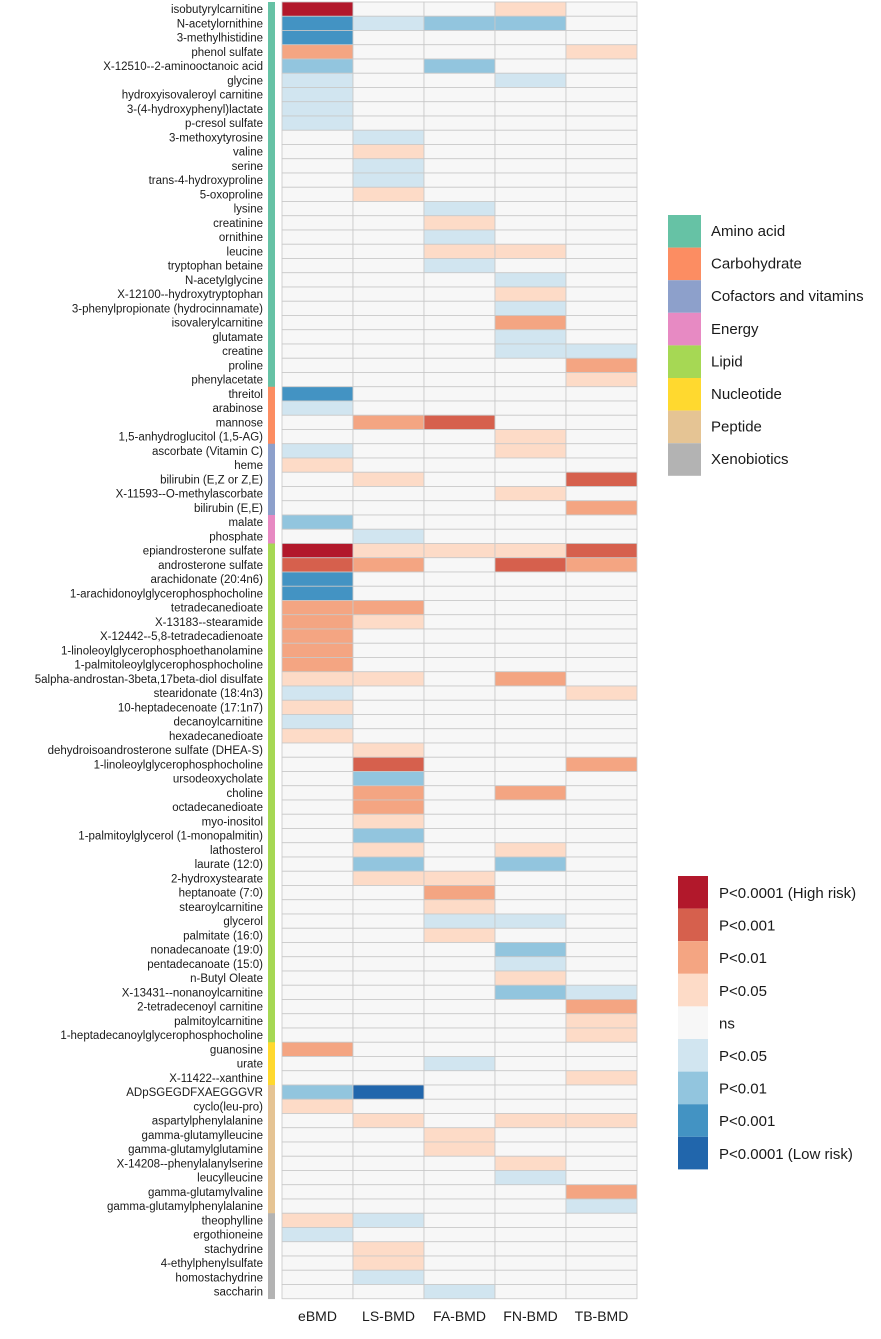 The image size is (881, 1339). What do you see at coordinates (211, 480) in the screenshot?
I see `row-label: bilirubin (E,Z or Z,E)` at bounding box center [211, 480].